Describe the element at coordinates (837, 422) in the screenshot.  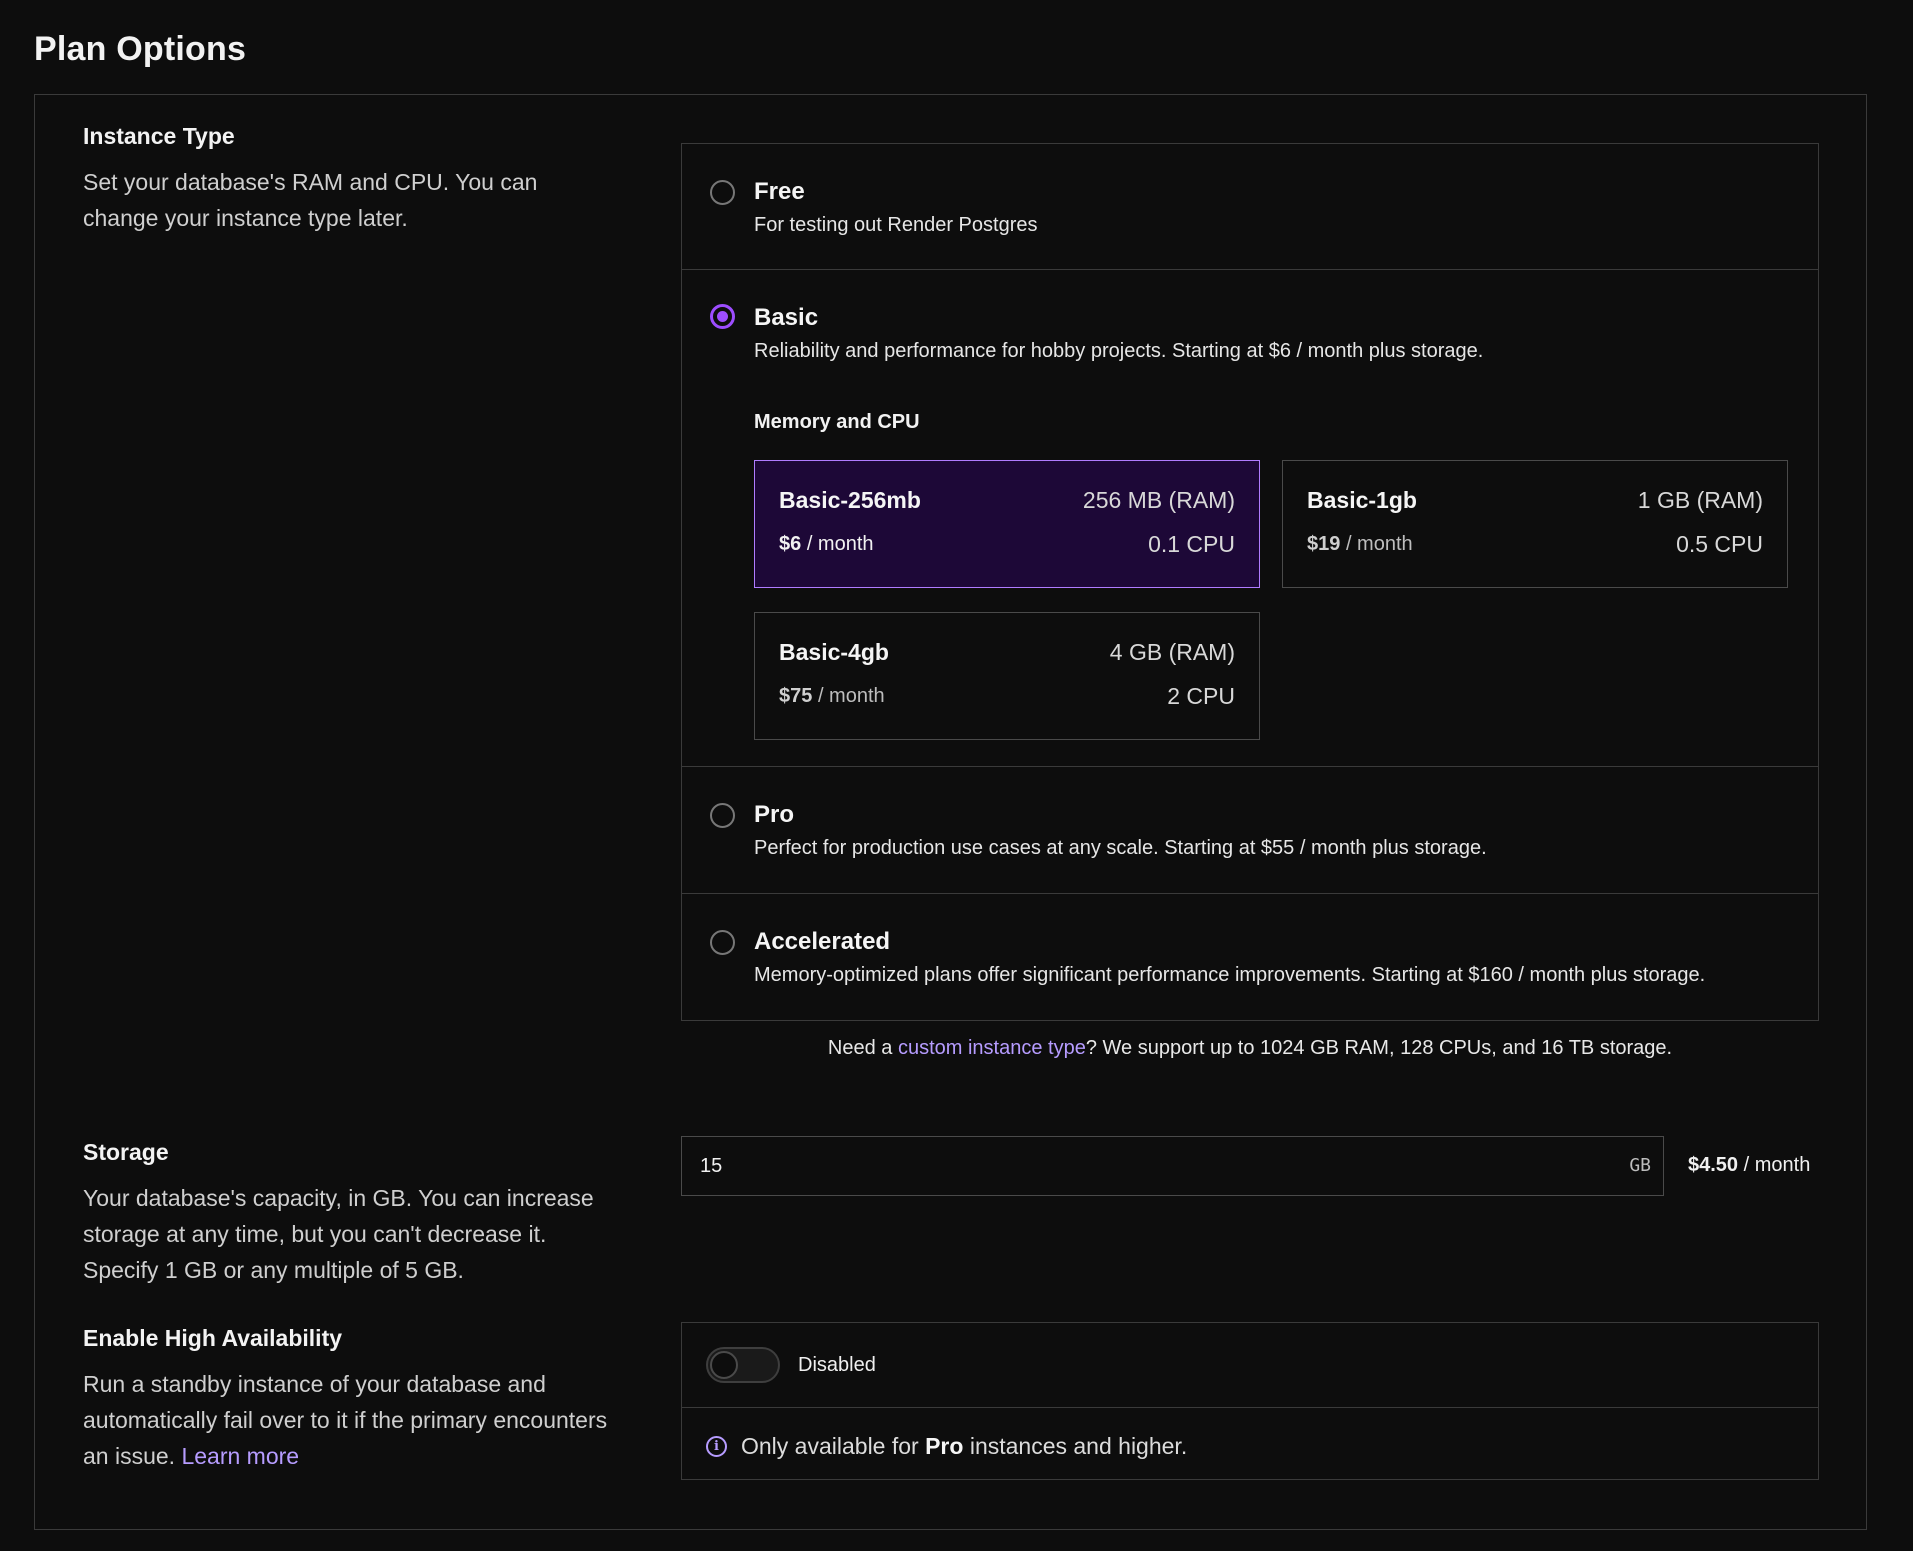
I see `memory-cpu-label: Memory and CPU` at that location.